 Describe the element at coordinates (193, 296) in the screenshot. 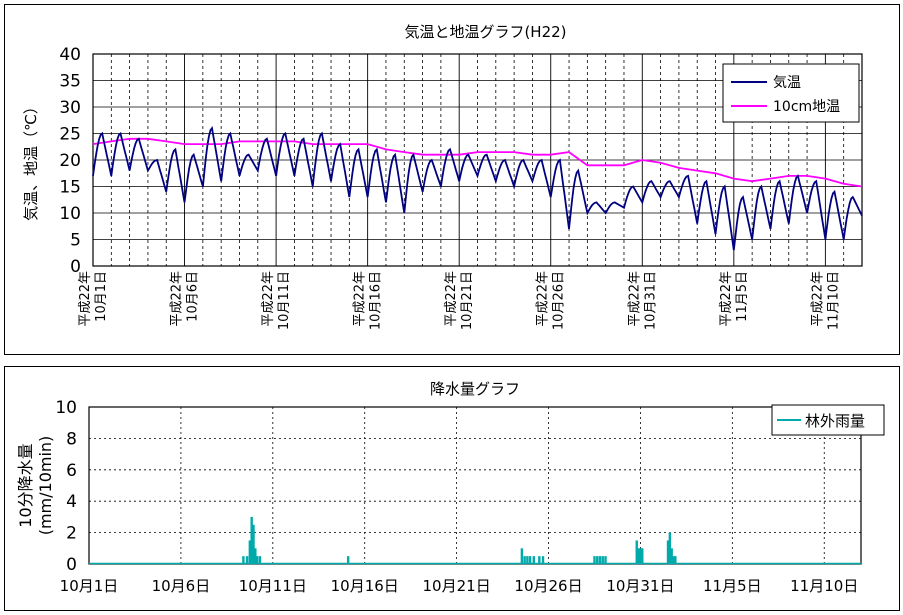

I see `x-tick-label-line2: 10月6日` at that location.